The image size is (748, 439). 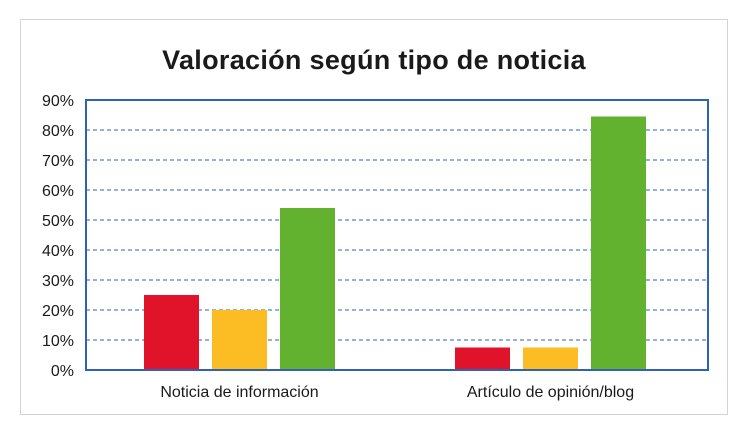 I want to click on y-tick-label: 70%, so click(x=58, y=161).